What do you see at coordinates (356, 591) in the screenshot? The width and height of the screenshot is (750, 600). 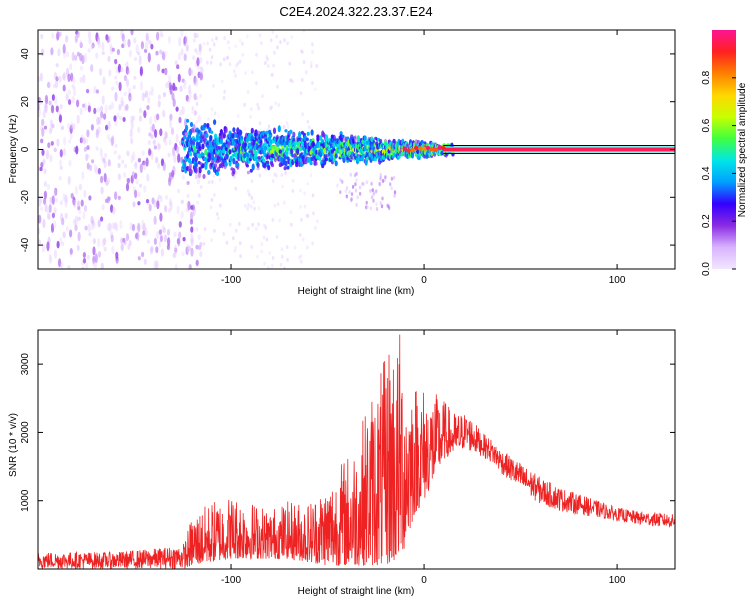 I see `snr-xlabel: Height of straight line (km)` at bounding box center [356, 591].